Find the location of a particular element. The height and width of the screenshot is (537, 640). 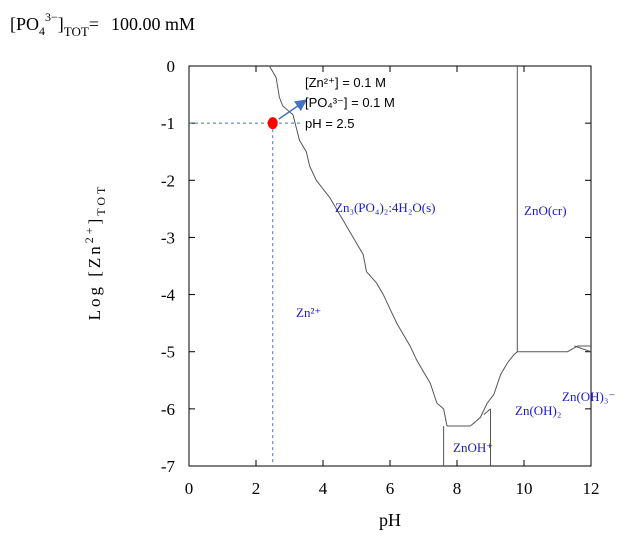

header-equals: = is located at coordinates (94, 24).